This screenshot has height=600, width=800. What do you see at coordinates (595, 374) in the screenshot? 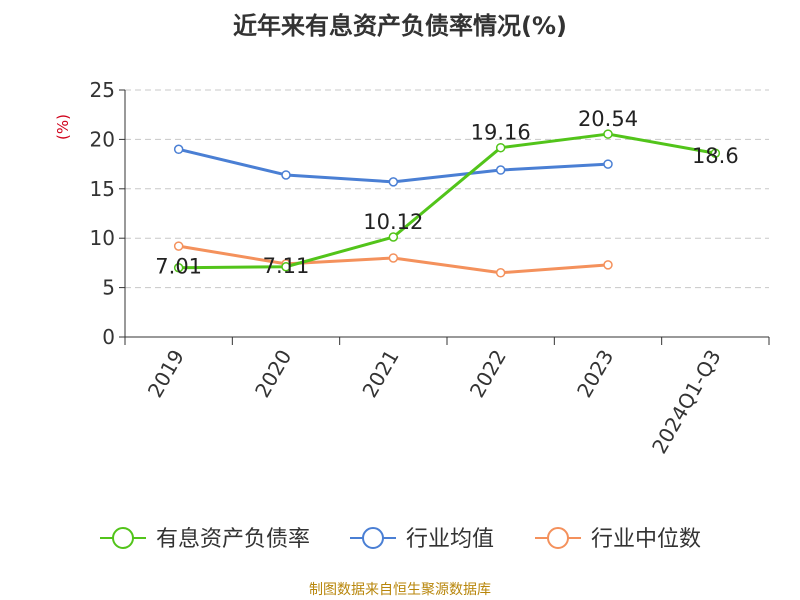
I see `x-tick-label: 2023` at bounding box center [595, 374].